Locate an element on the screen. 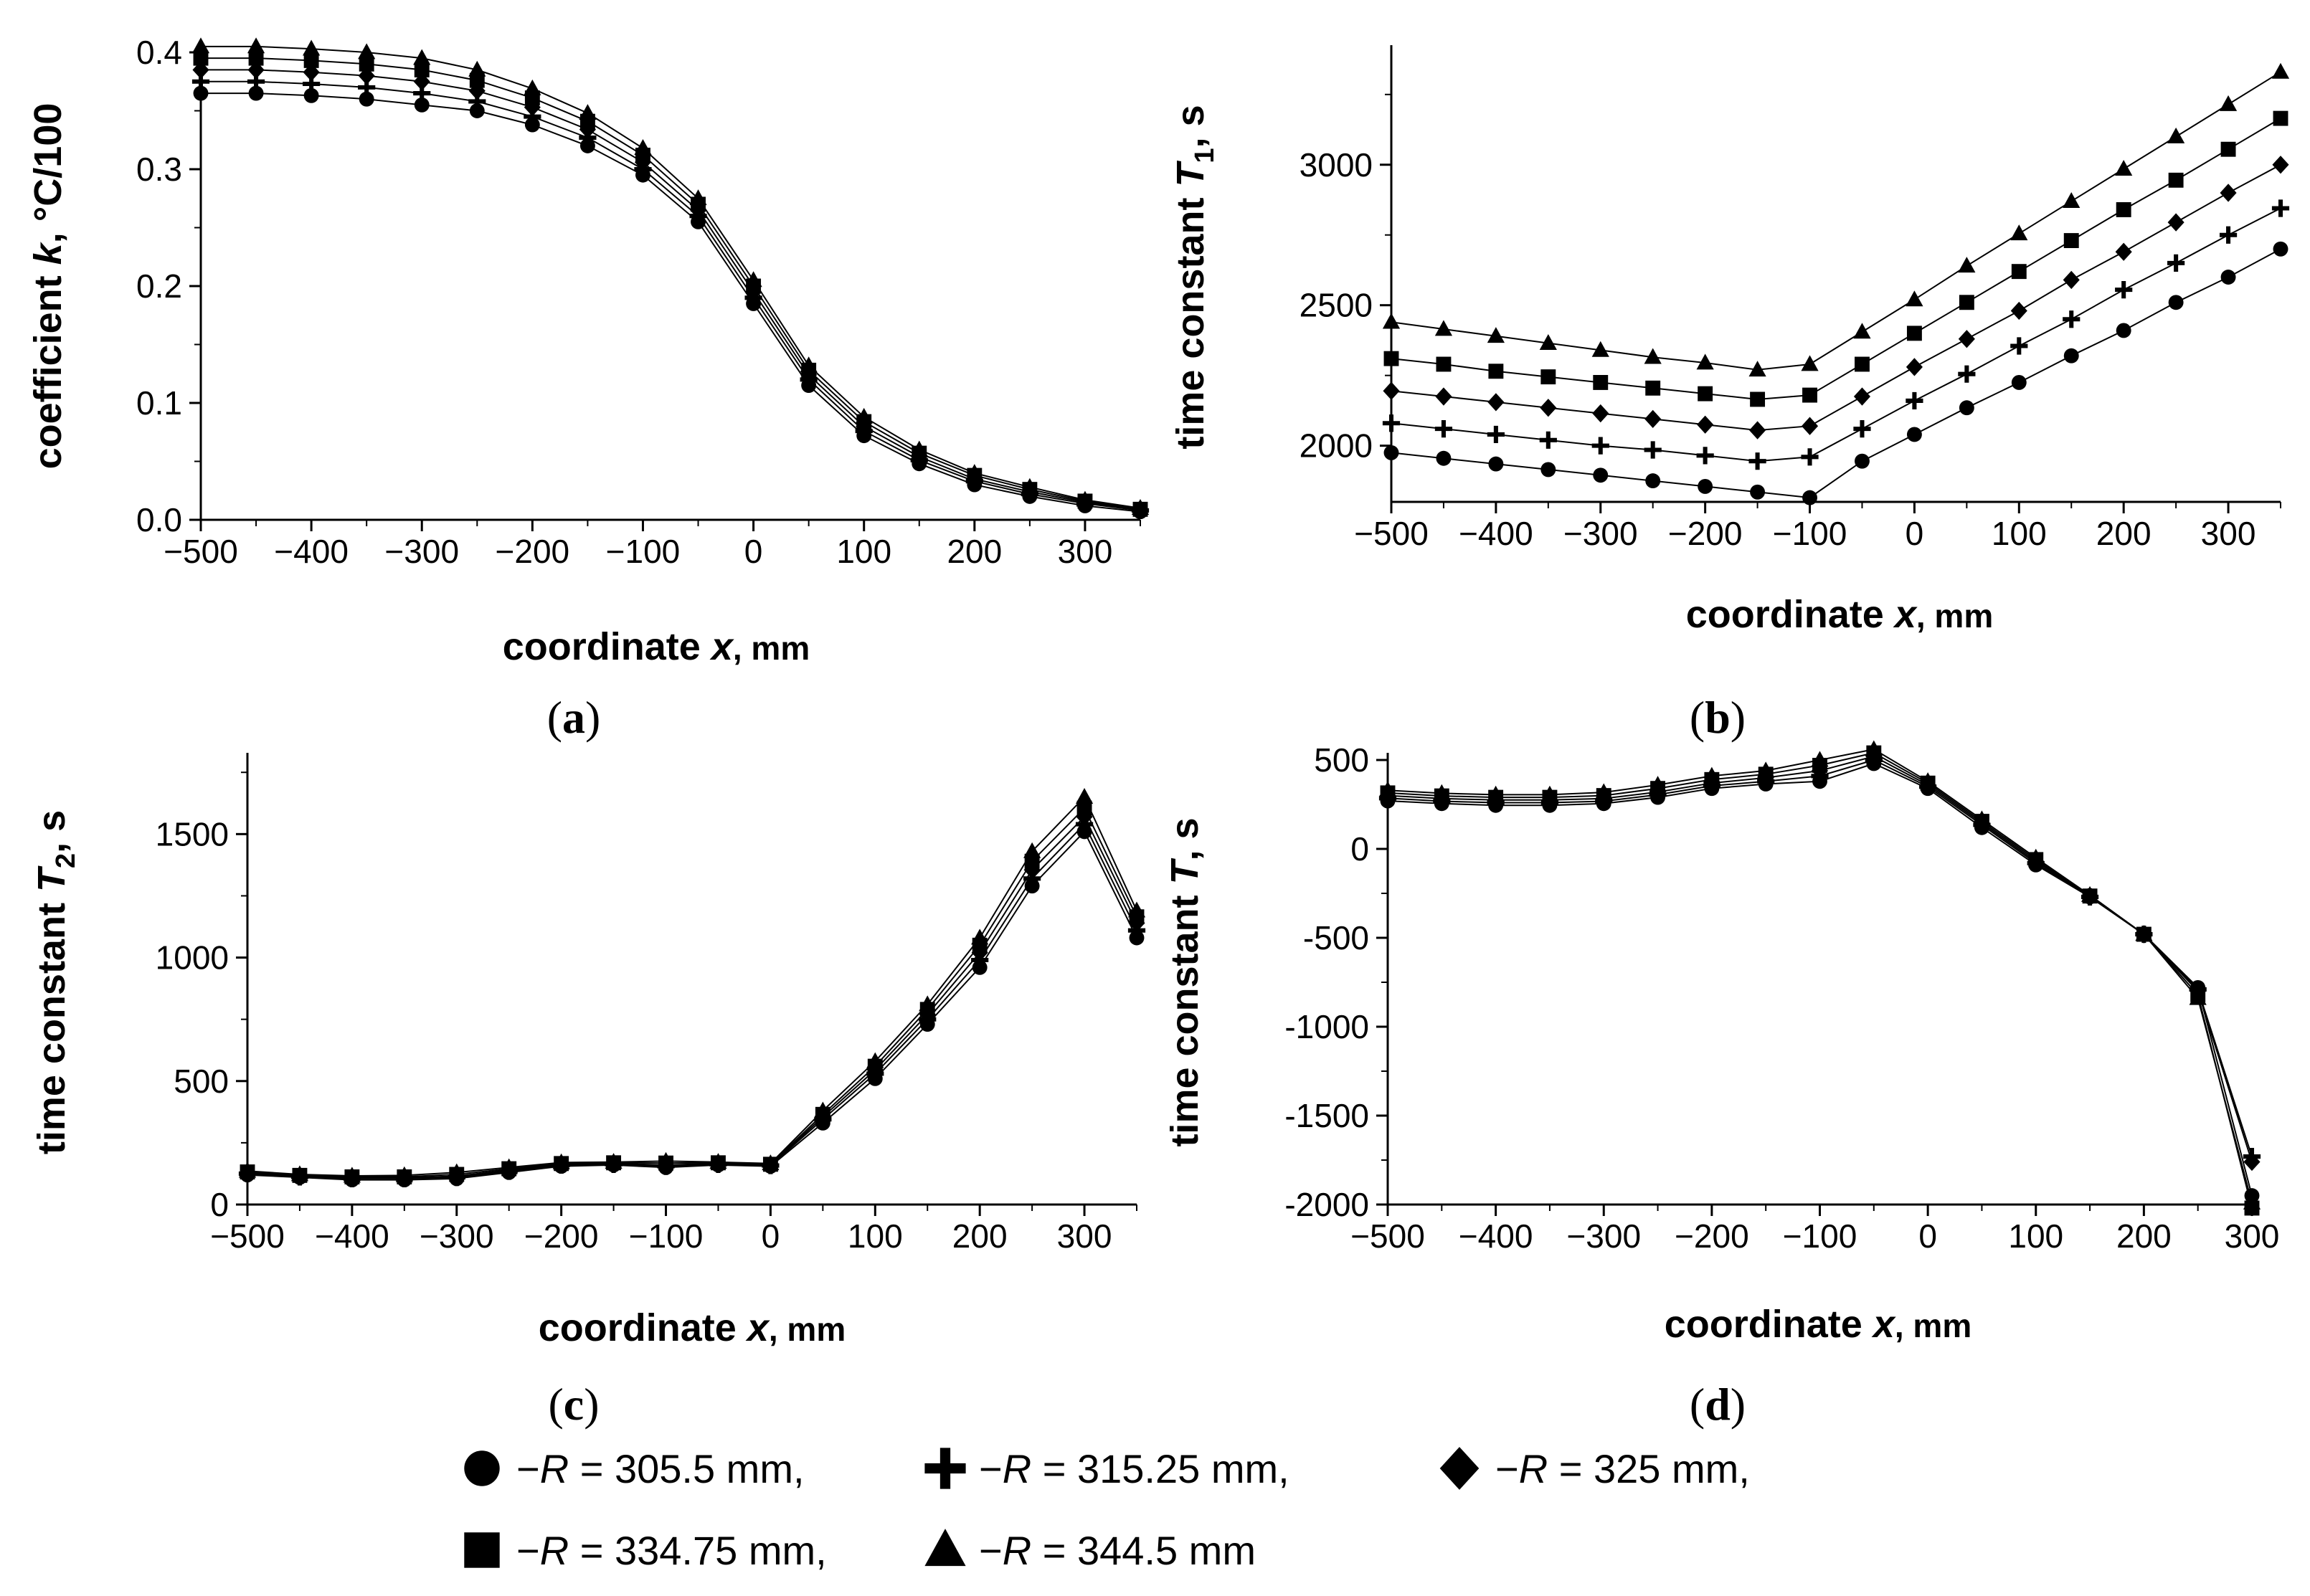  y-tick-label: 500 is located at coordinates (201, 1081).